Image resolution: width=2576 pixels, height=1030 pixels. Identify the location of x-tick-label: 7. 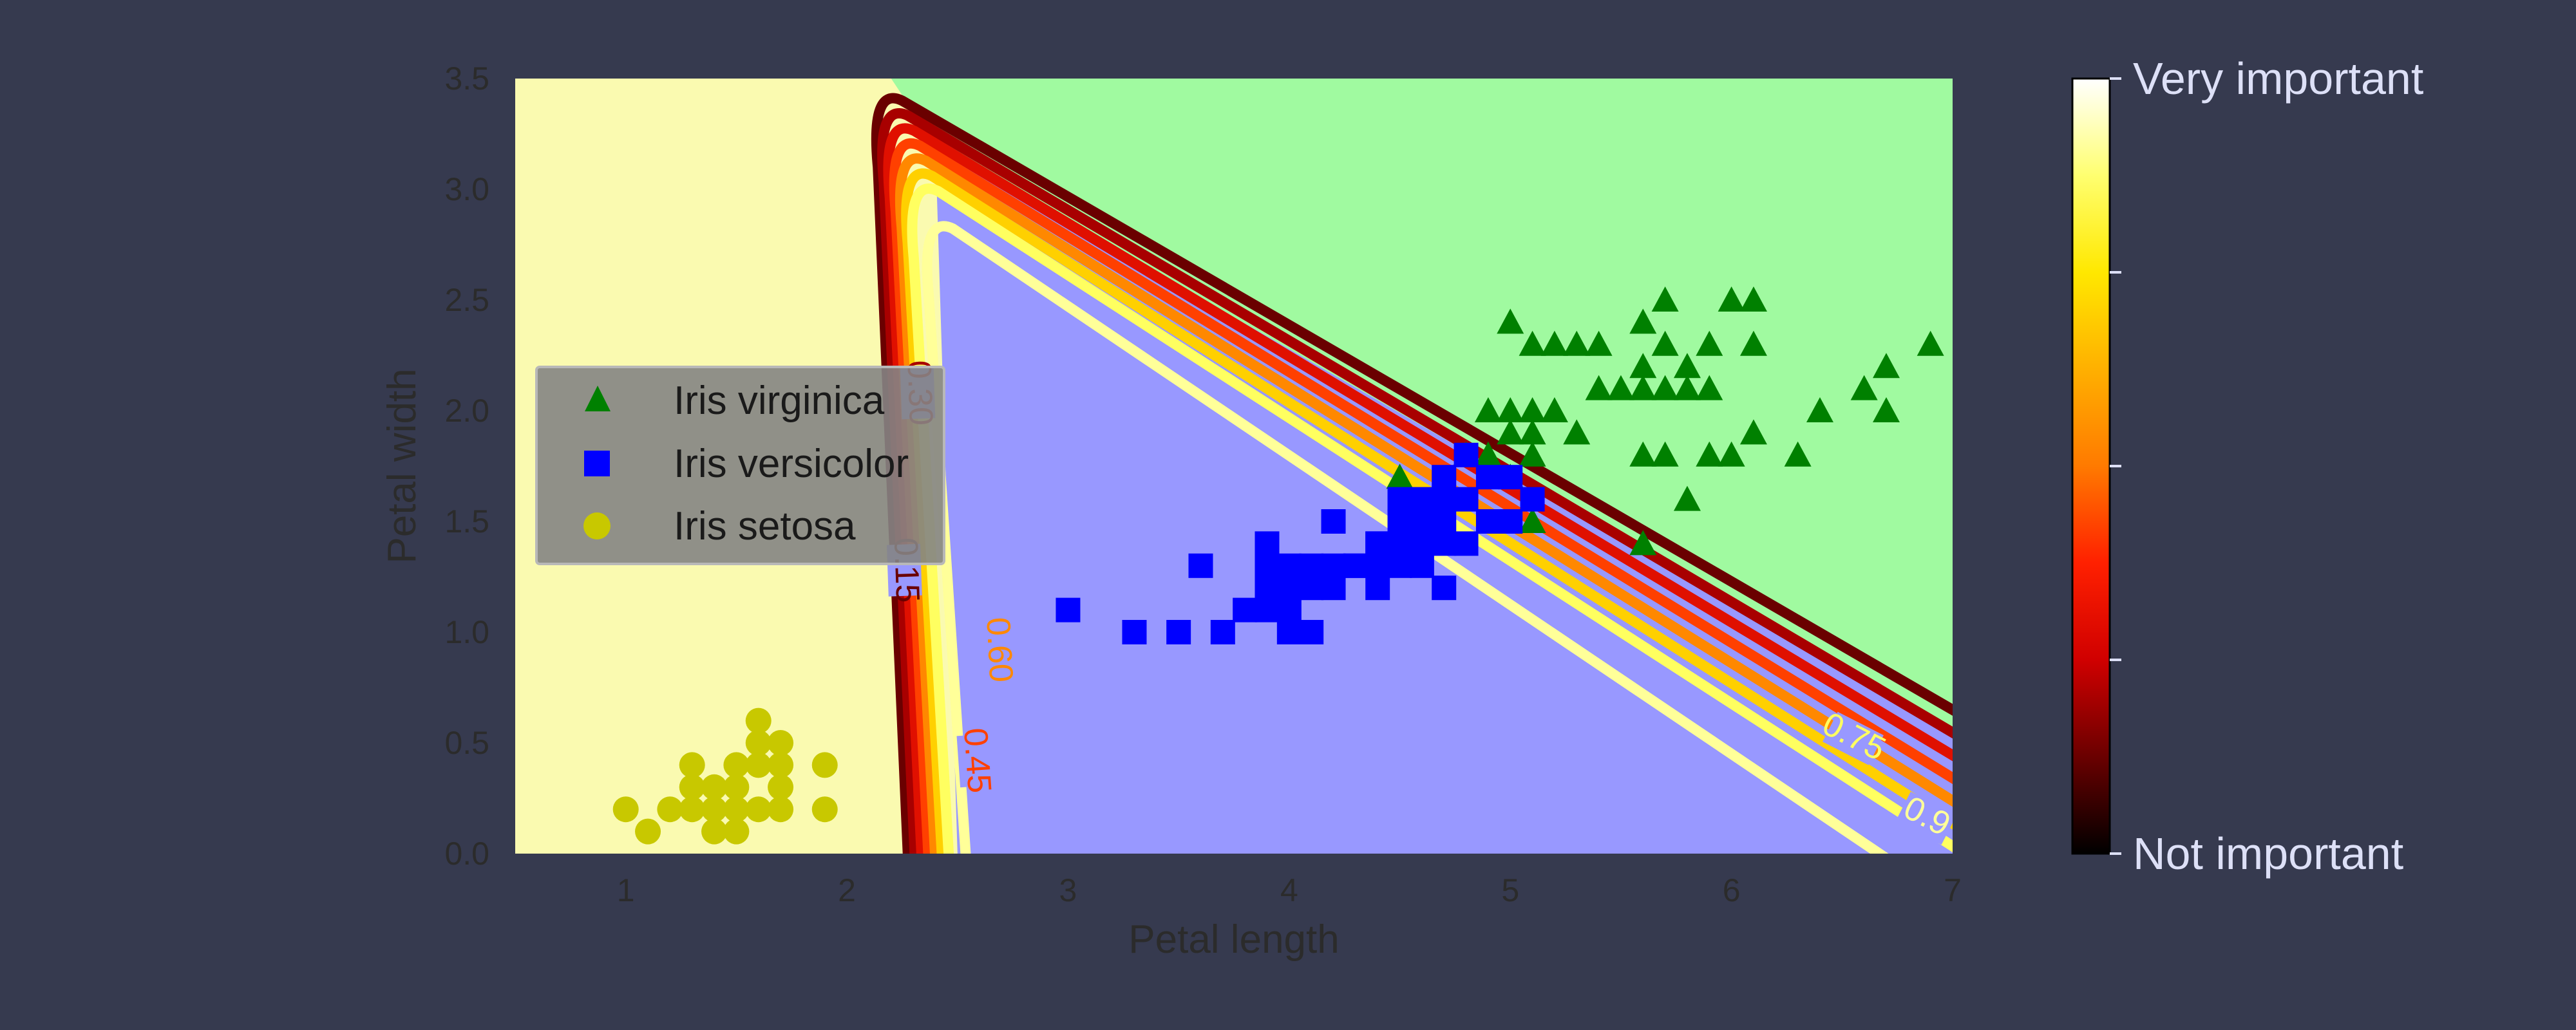
(1953, 890).